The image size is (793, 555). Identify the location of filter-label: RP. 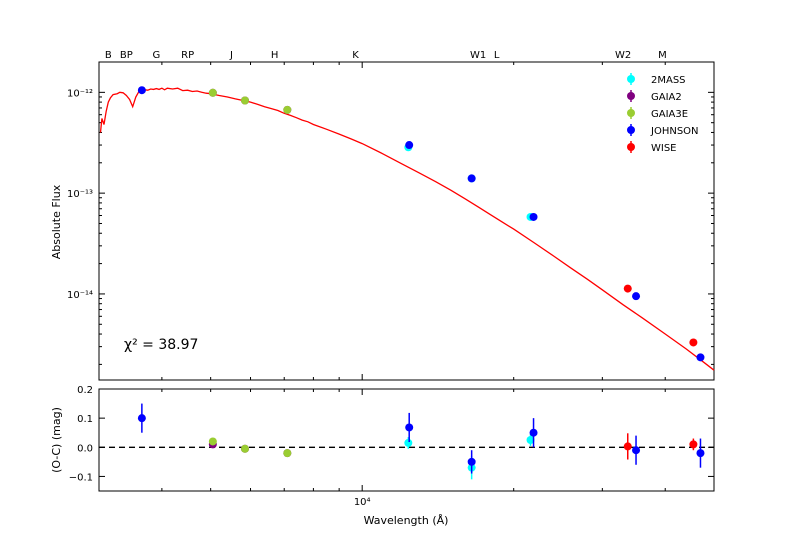
(187, 55).